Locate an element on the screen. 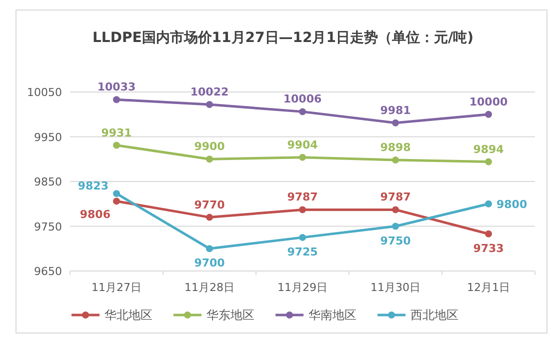 The height and width of the screenshot is (339, 551). data-label: 10000 is located at coordinates (488, 101).